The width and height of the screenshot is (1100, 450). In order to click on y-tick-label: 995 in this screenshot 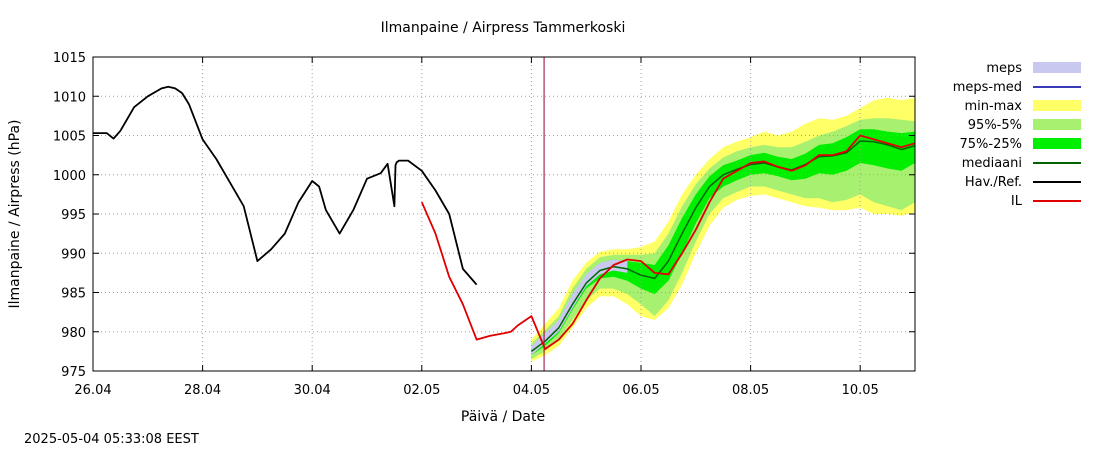, I will do `click(73, 215)`.